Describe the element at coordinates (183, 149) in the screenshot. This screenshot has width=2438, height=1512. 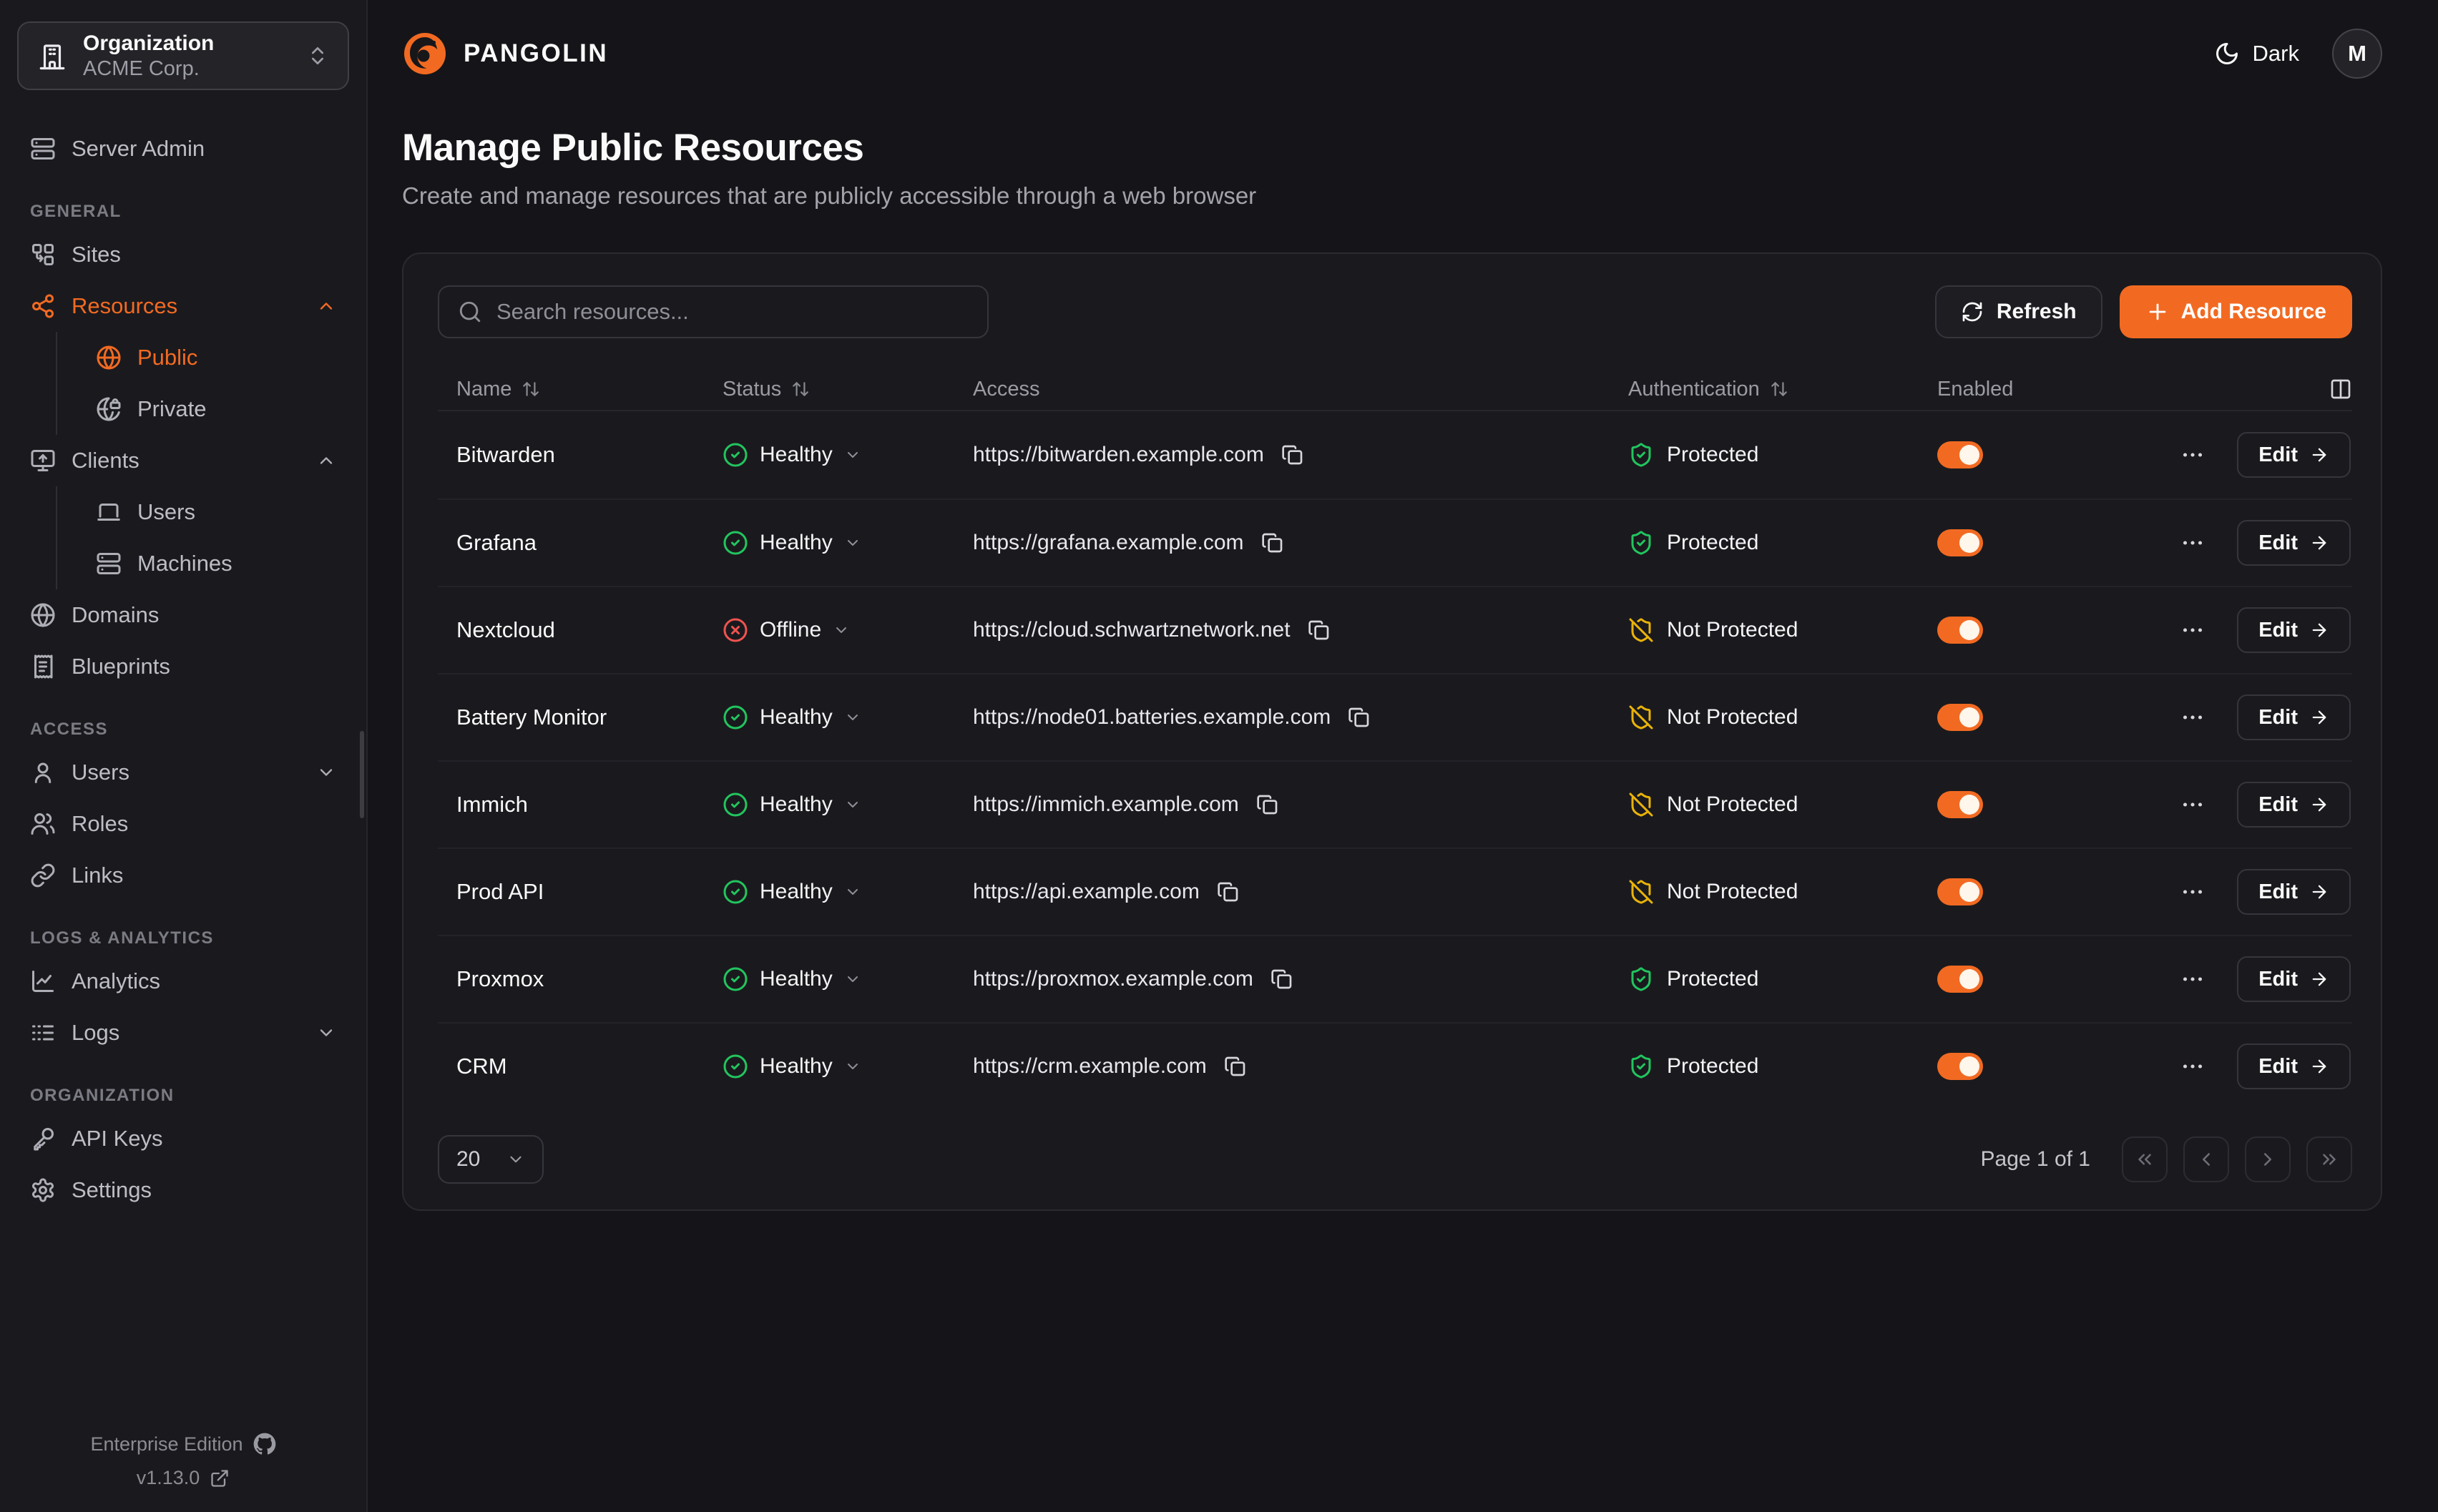
I see `sidebar-item-server-admin: Server Admin` at that location.